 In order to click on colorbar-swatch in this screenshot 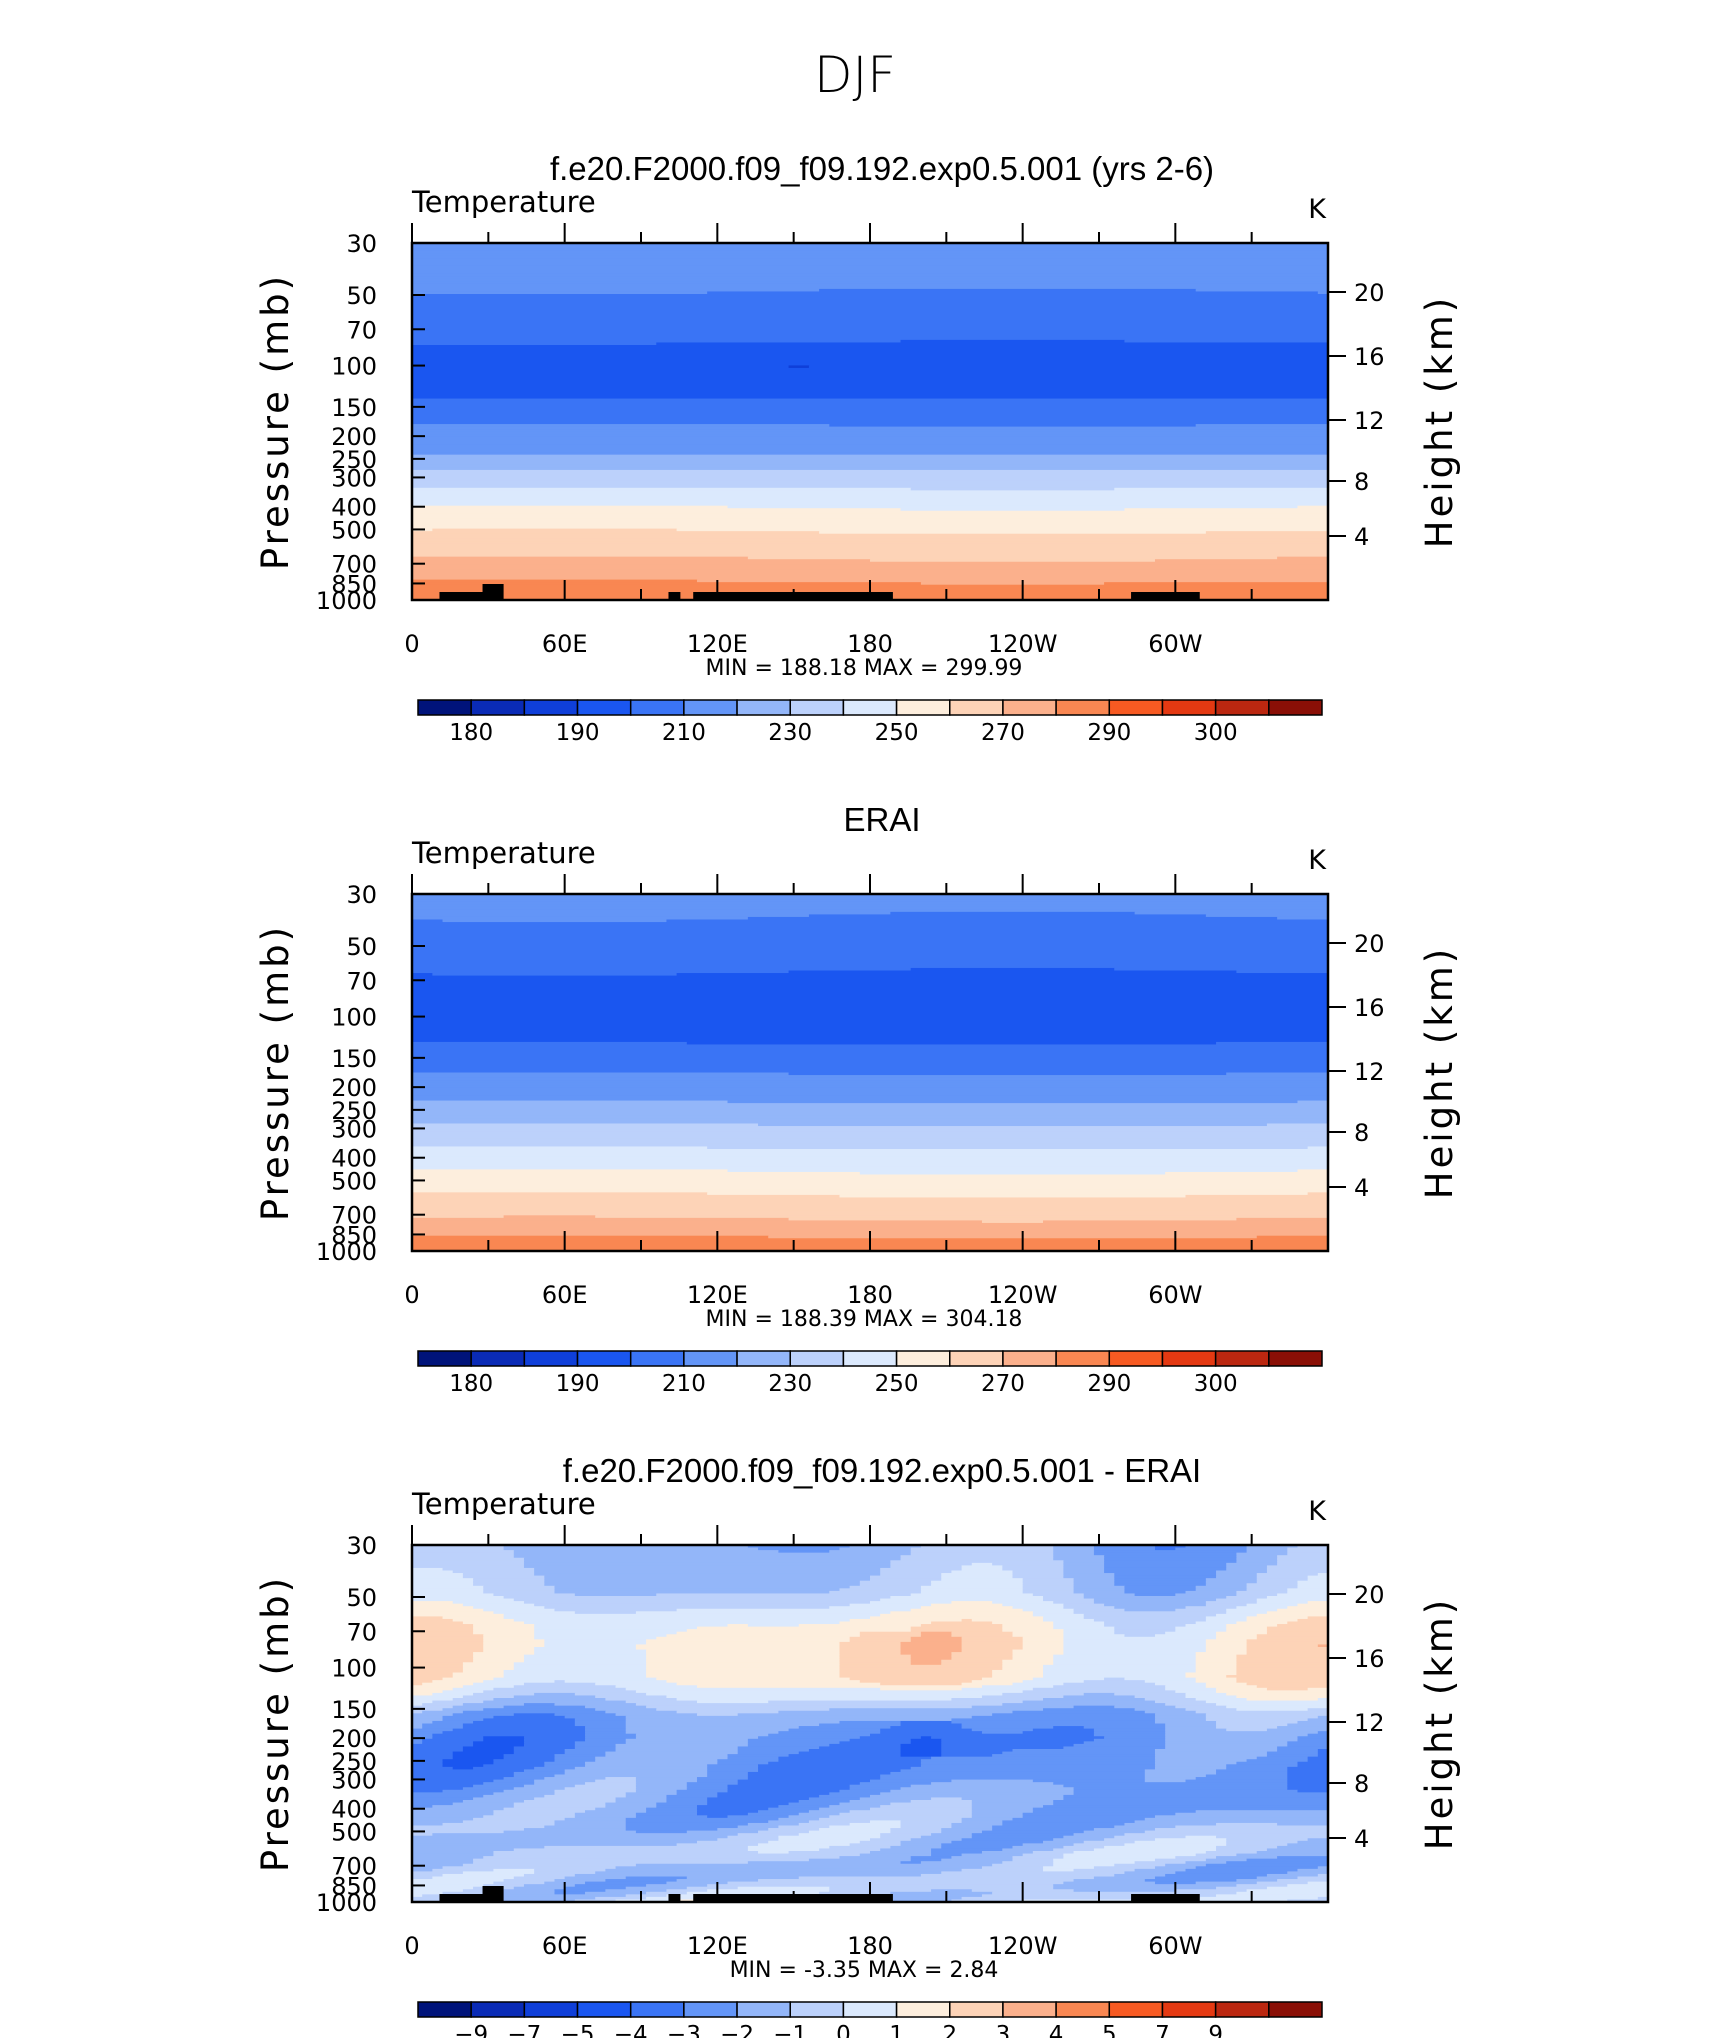, I will do `click(870, 1358)`.